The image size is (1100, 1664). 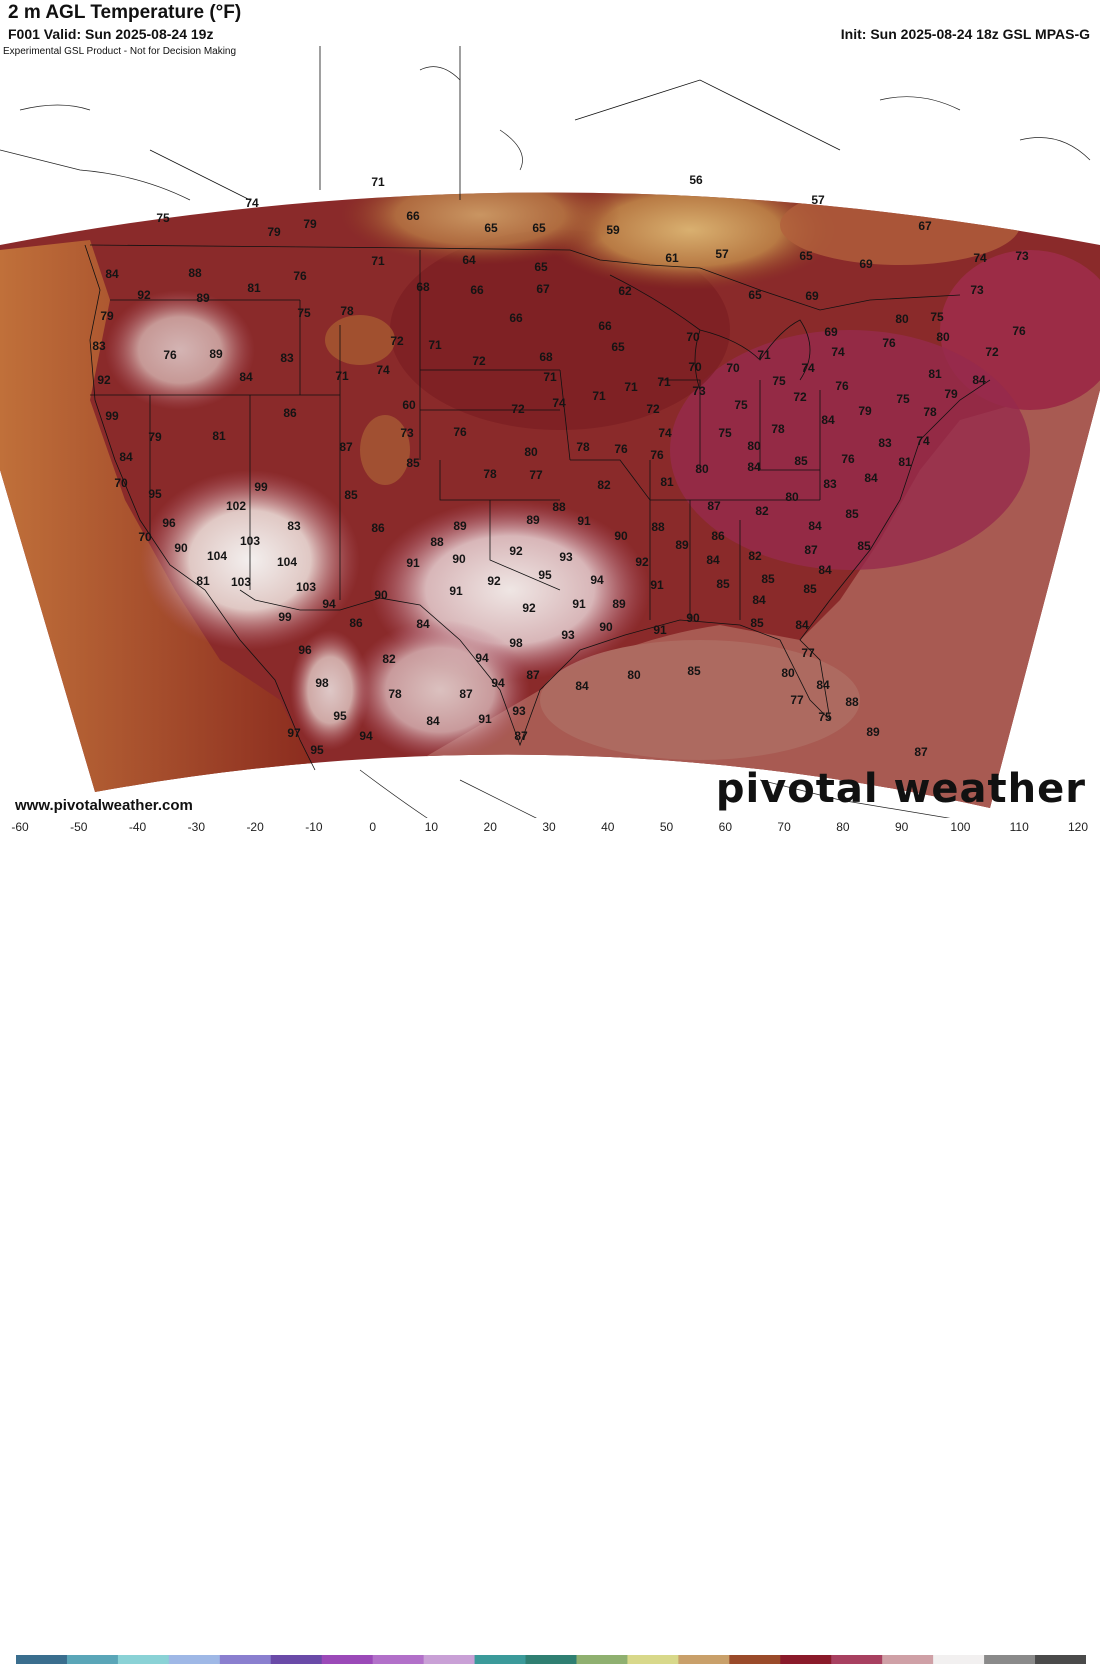 What do you see at coordinates (541, 267) in the screenshot?
I see `temperature-value: 65` at bounding box center [541, 267].